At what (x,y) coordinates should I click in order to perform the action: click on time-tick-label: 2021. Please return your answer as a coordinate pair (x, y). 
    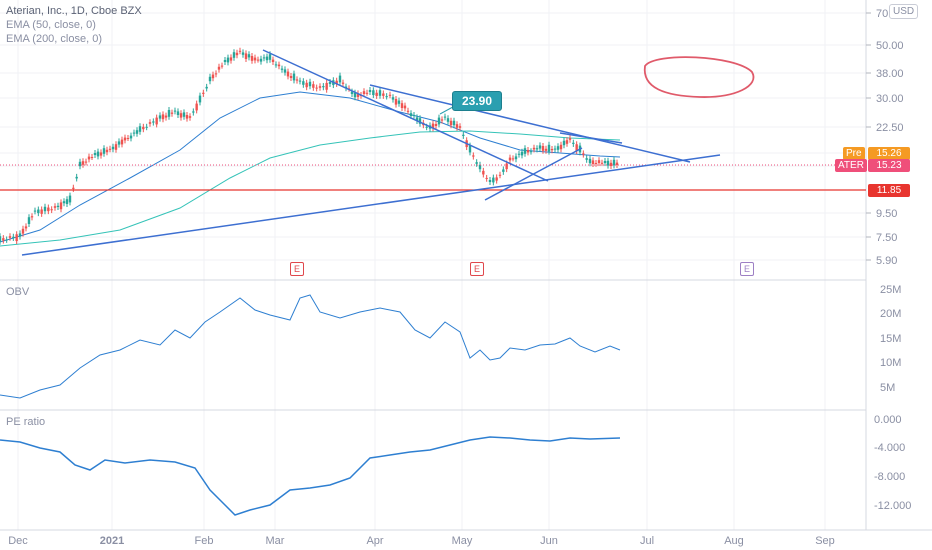
    Looking at the image, I should click on (112, 541).